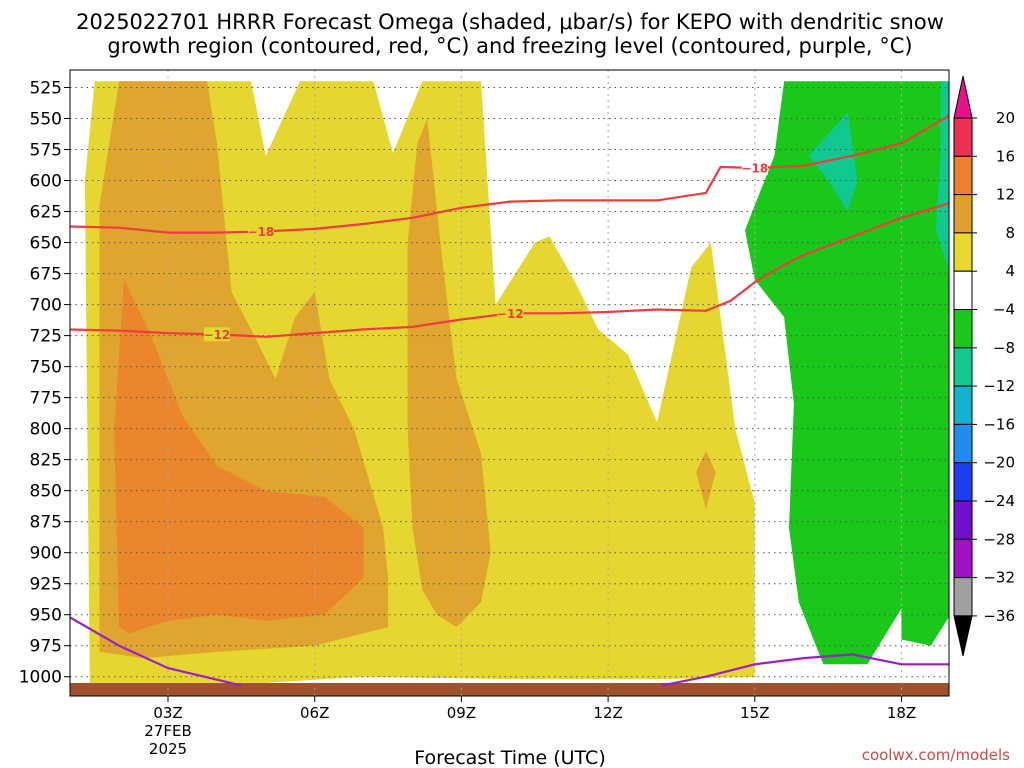  Describe the element at coordinates (46, 616) in the screenshot. I see `y-tick-label-17: 950` at that location.